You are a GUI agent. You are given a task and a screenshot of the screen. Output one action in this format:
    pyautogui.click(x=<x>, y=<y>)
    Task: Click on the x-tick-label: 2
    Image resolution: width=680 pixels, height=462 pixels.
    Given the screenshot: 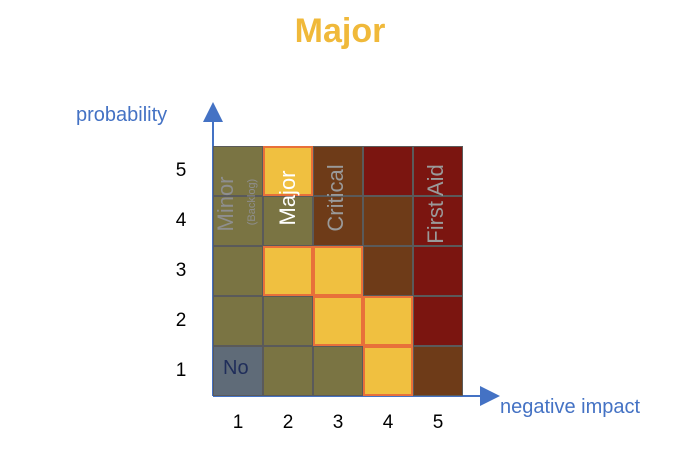 What is the action you would take?
    pyautogui.click(x=288, y=422)
    